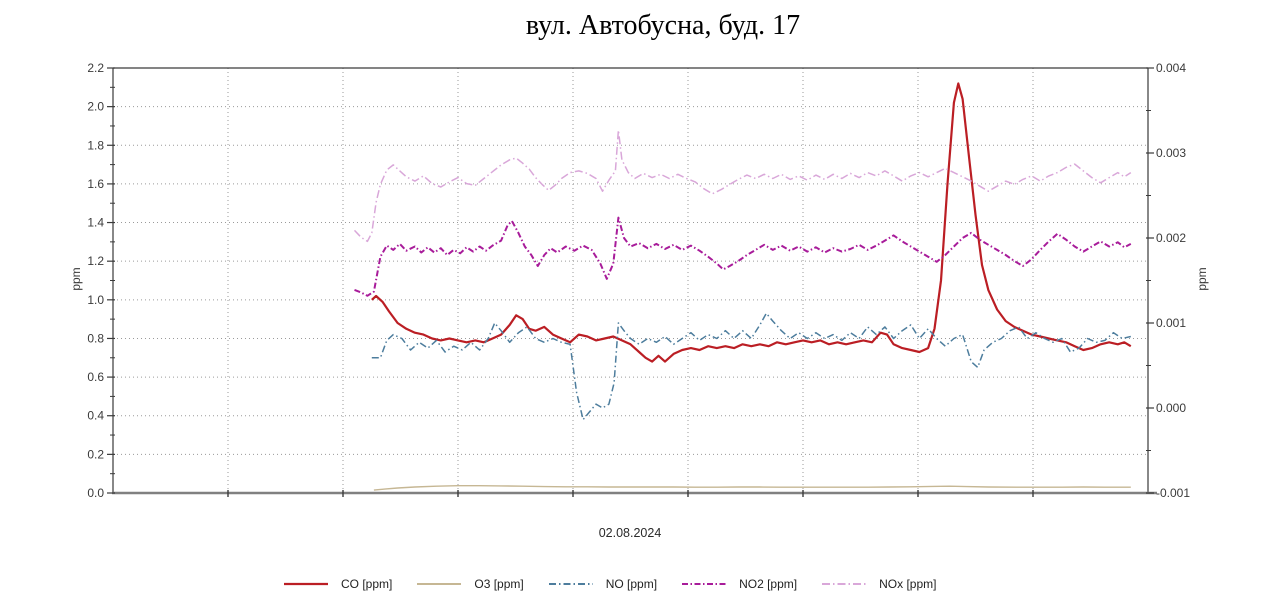 The height and width of the screenshot is (606, 1280). Describe the element at coordinates (367, 584) in the screenshot. I see `legend-label-co: CO [ppm]` at that location.